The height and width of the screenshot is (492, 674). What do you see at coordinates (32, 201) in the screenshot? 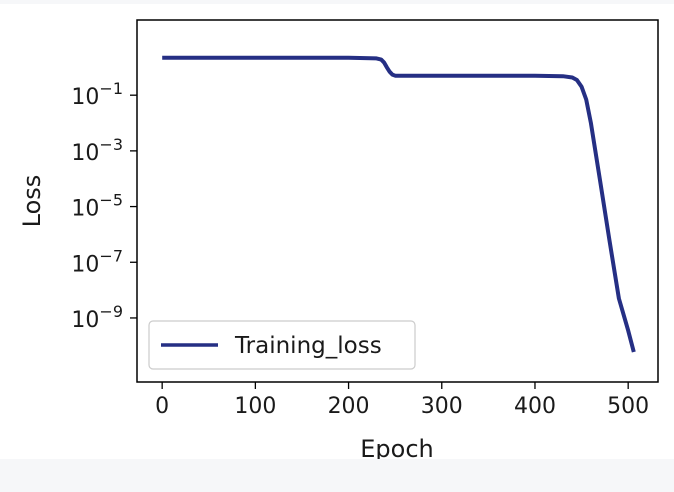
I see `y-axis-label: Loss` at bounding box center [32, 201].